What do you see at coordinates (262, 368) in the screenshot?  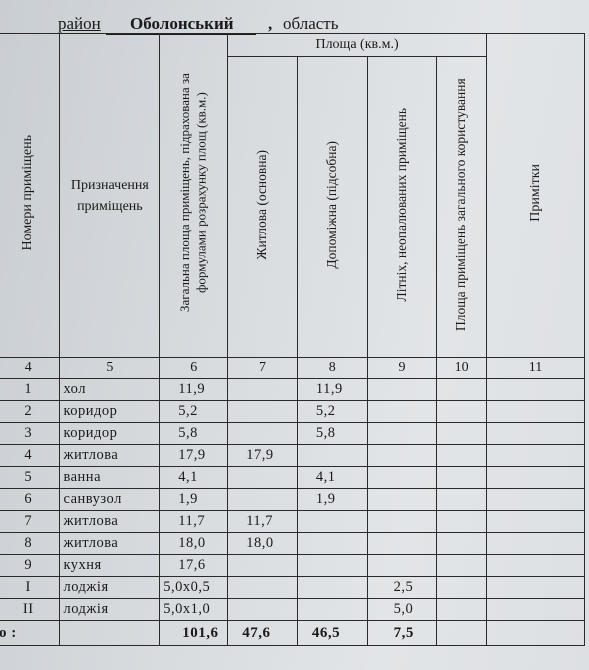 I see `column-number: 7` at bounding box center [262, 368].